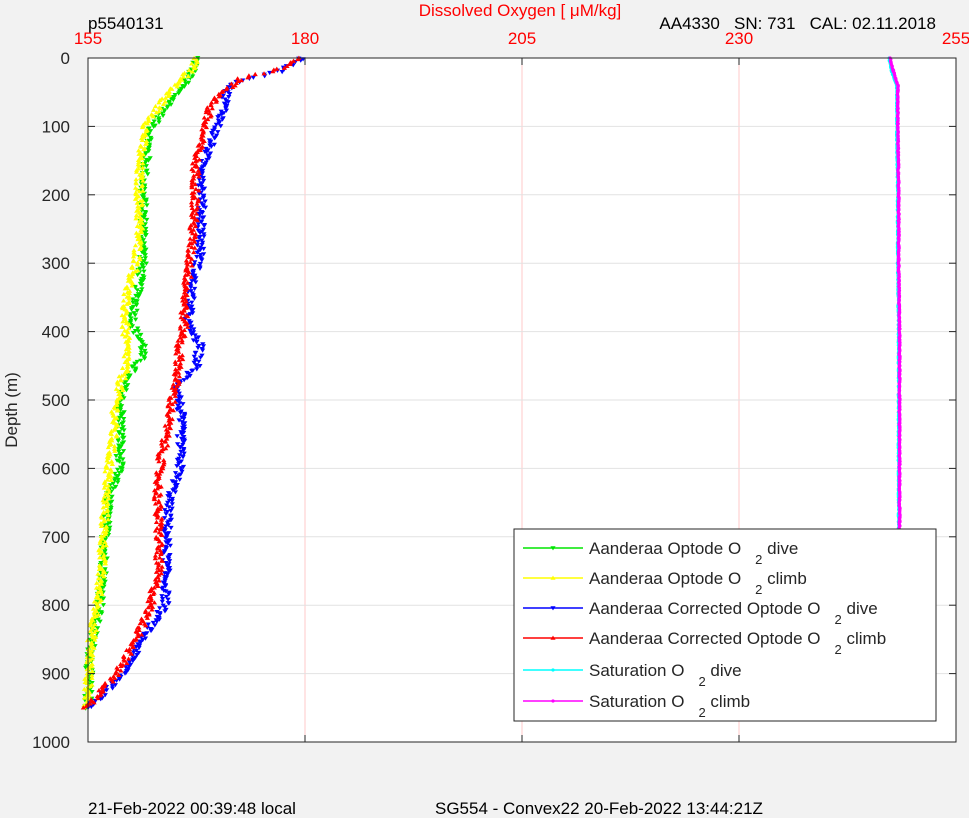  Describe the element at coordinates (56, 674) in the screenshot. I see `y-tick-label: 900` at that location.